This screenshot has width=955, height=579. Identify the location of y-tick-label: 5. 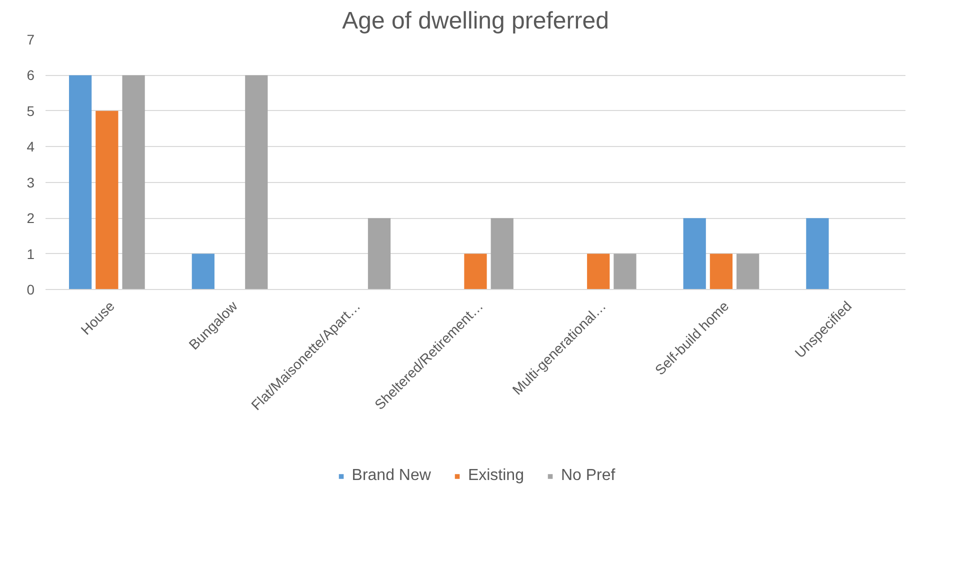
(30, 110).